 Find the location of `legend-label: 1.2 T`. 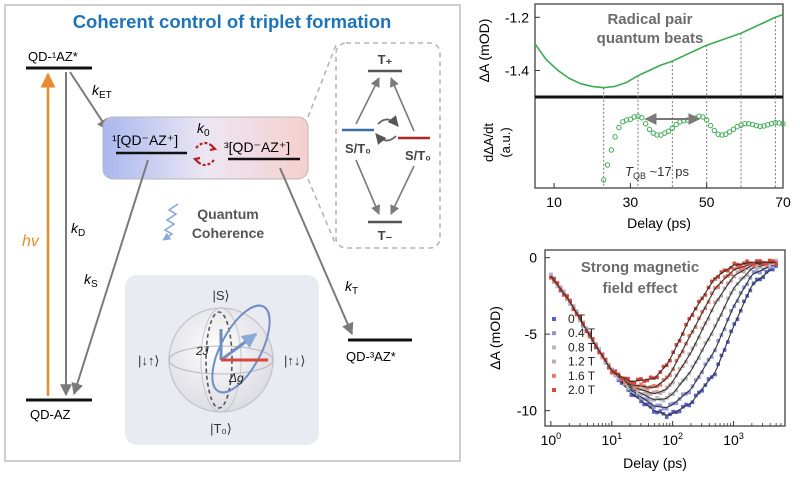

legend-label: 1.2 T is located at coordinates (582, 362).